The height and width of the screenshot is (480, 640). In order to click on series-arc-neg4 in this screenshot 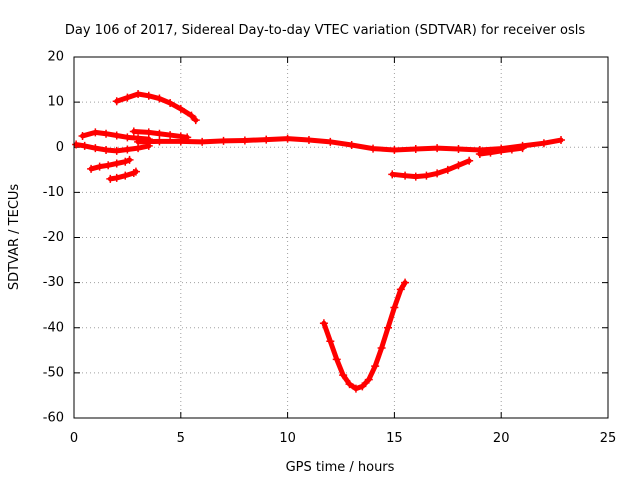, I will do `click(110, 164)`.